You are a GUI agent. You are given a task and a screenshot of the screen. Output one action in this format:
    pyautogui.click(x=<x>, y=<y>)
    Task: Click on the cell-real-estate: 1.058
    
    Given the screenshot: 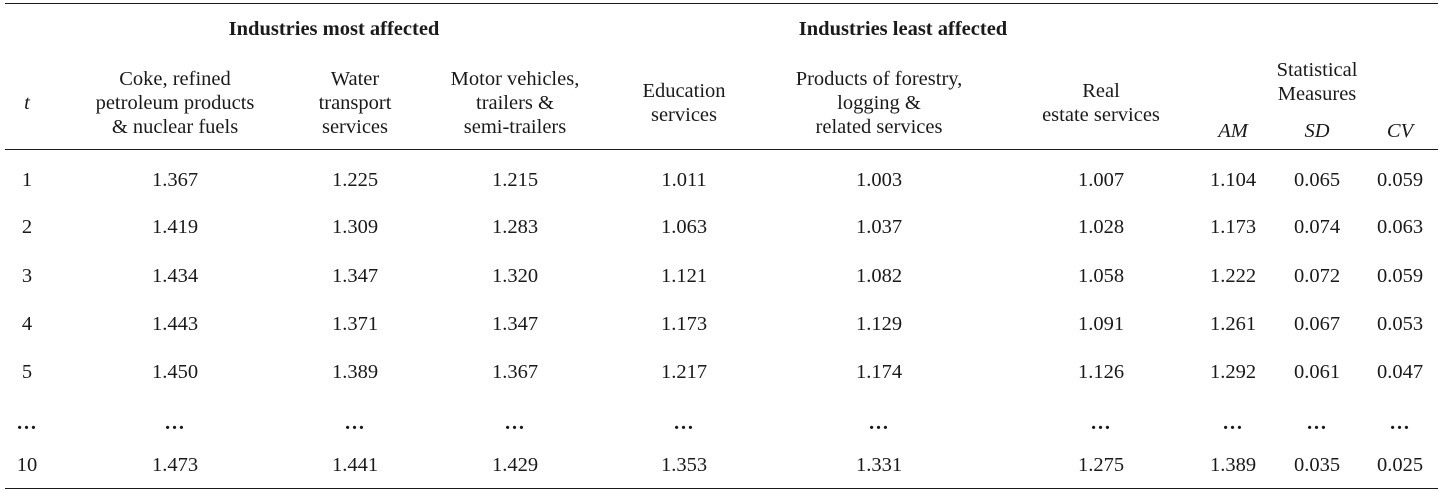 What is the action you would take?
    pyautogui.click(x=1101, y=276)
    